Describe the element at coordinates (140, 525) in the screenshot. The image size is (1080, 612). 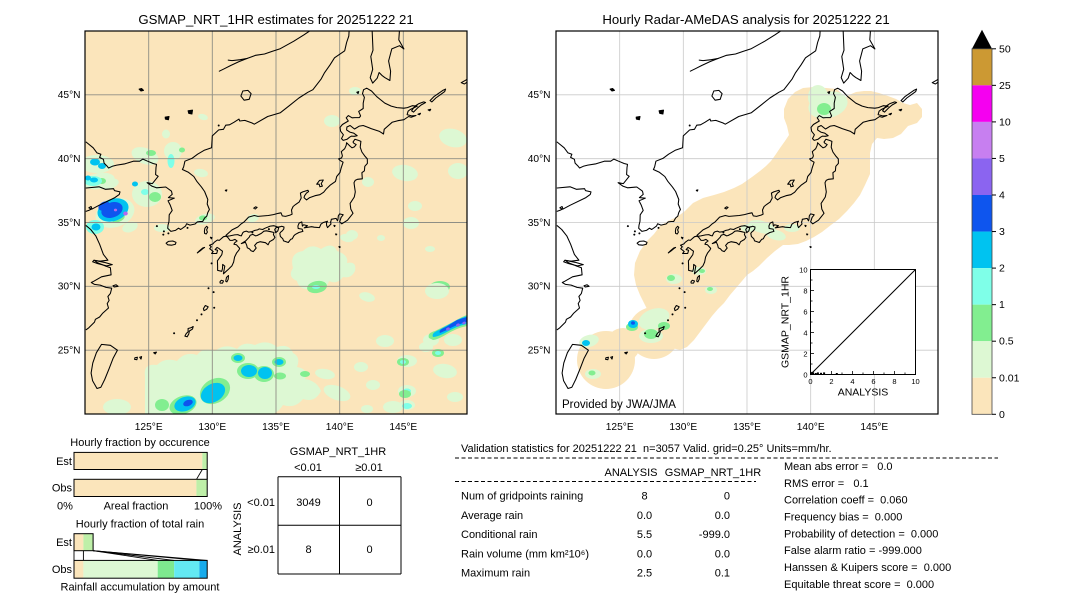
I see `svg-text: Hourly fraction of total rain` at that location.